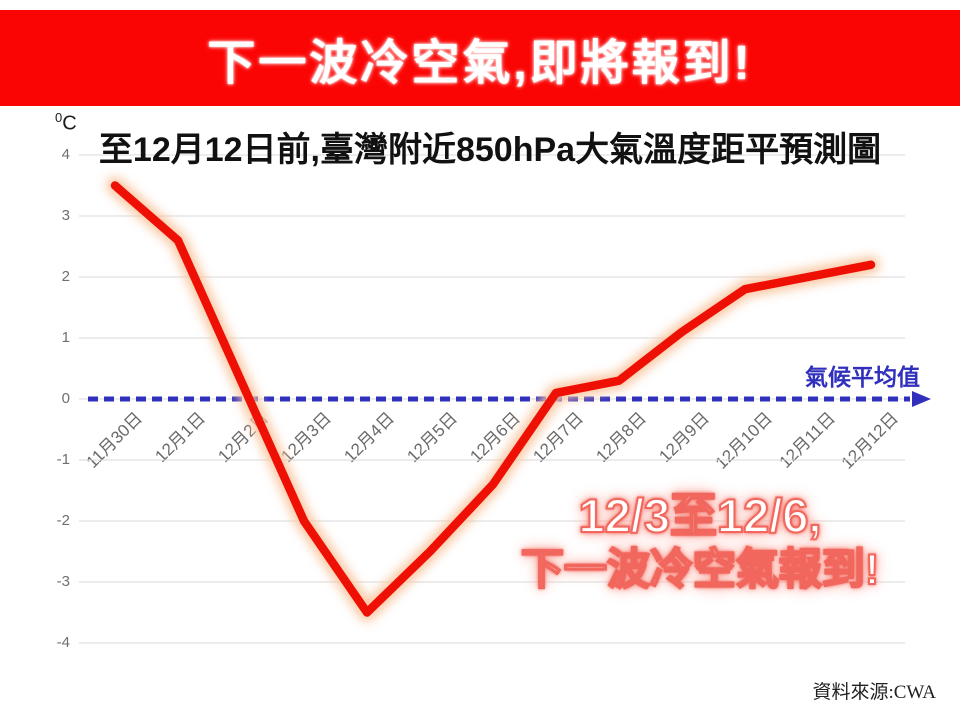 The height and width of the screenshot is (720, 960). What do you see at coordinates (306, 437) in the screenshot?
I see `x-tick-label: 12月3日` at bounding box center [306, 437].